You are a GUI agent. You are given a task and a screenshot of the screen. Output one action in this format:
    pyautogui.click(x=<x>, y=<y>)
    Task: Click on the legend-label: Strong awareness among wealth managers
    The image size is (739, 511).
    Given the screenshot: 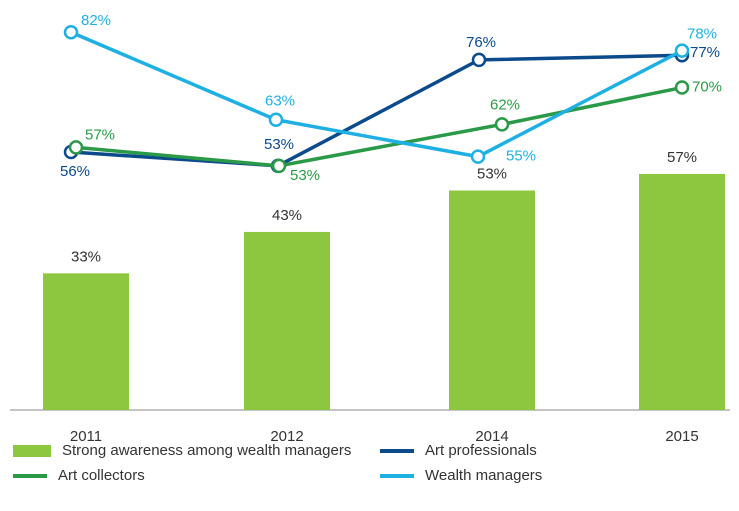 What is the action you would take?
    pyautogui.click(x=206, y=450)
    